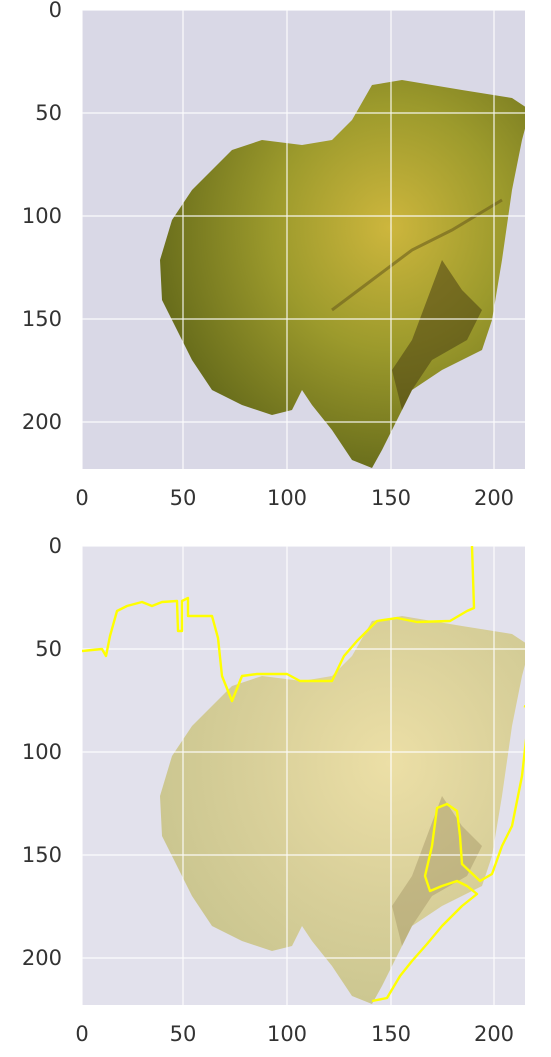  What do you see at coordinates (48, 649) in the screenshot?
I see `bottom-y-tick-50: 50` at bounding box center [48, 649].